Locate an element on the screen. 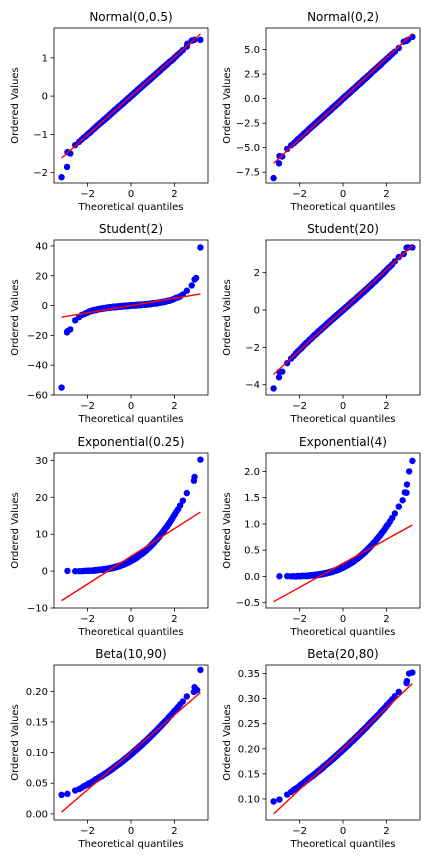  y-tick-label: 0.30 is located at coordinates (249, 699).